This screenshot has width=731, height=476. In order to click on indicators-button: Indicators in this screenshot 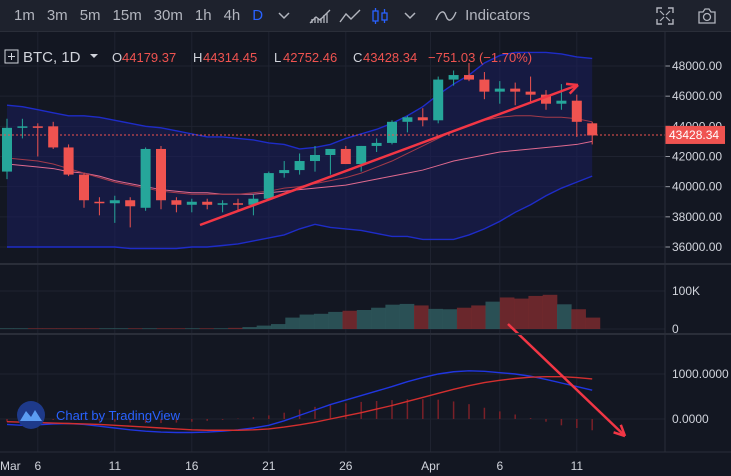, I will do `click(498, 15)`.